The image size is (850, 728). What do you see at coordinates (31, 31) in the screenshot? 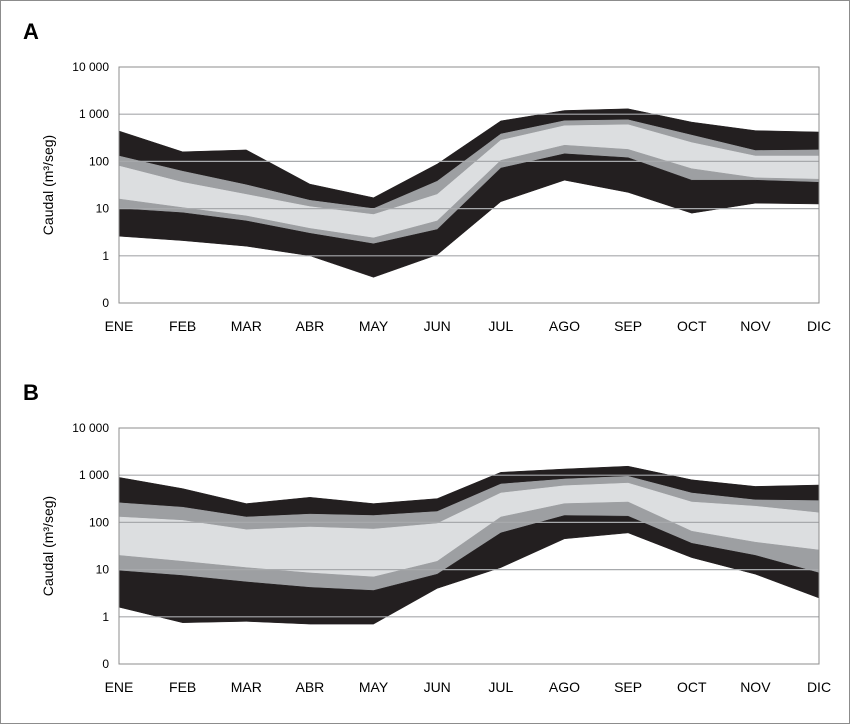
I see `panel-label: A` at bounding box center [31, 31].